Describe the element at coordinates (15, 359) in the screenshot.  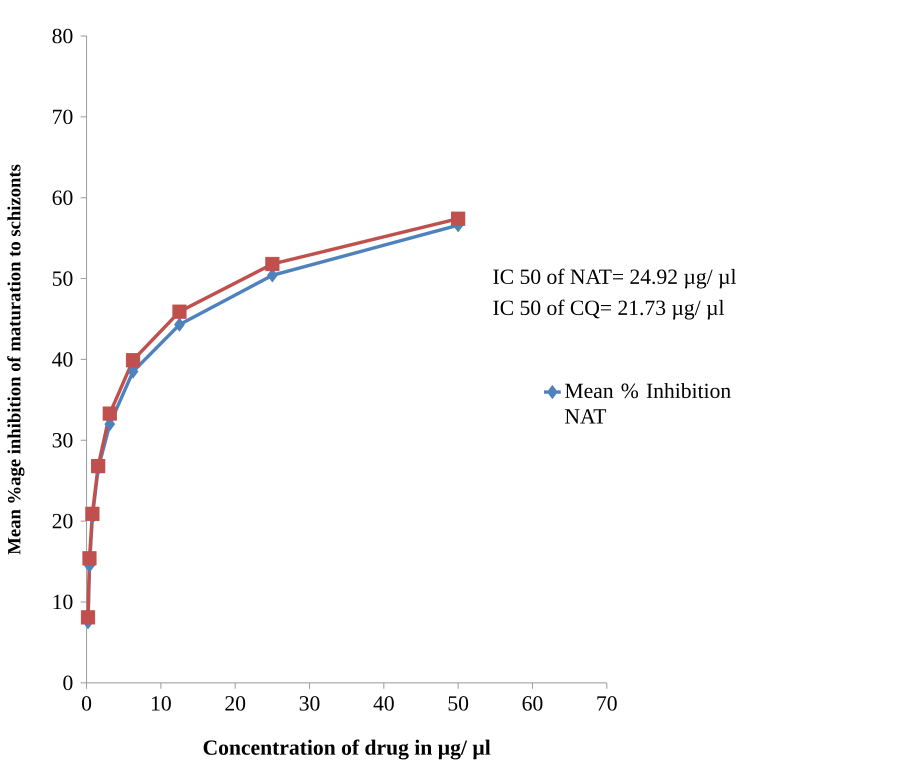
I see `y-axis-title: Mean %age inhibition of maturation to schizonts` at that location.